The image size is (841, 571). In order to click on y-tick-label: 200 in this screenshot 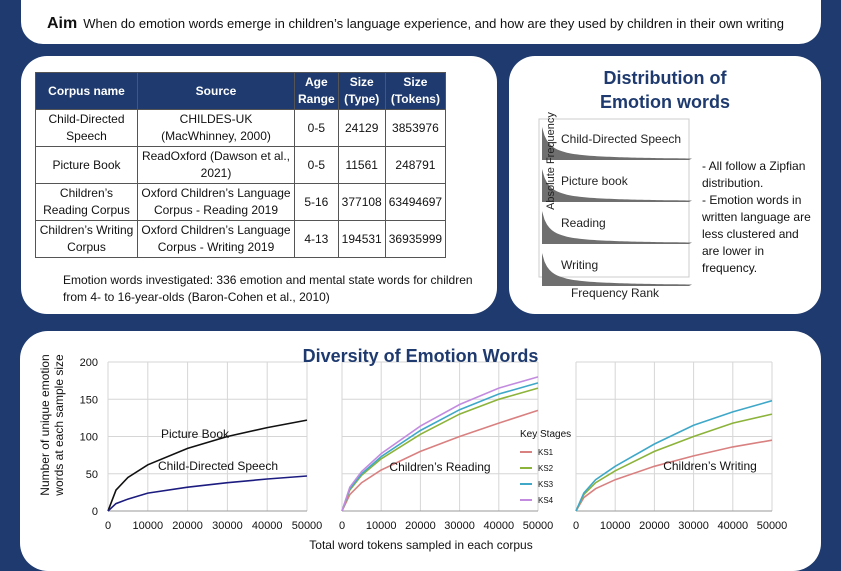, I will do `click(89, 363)`.